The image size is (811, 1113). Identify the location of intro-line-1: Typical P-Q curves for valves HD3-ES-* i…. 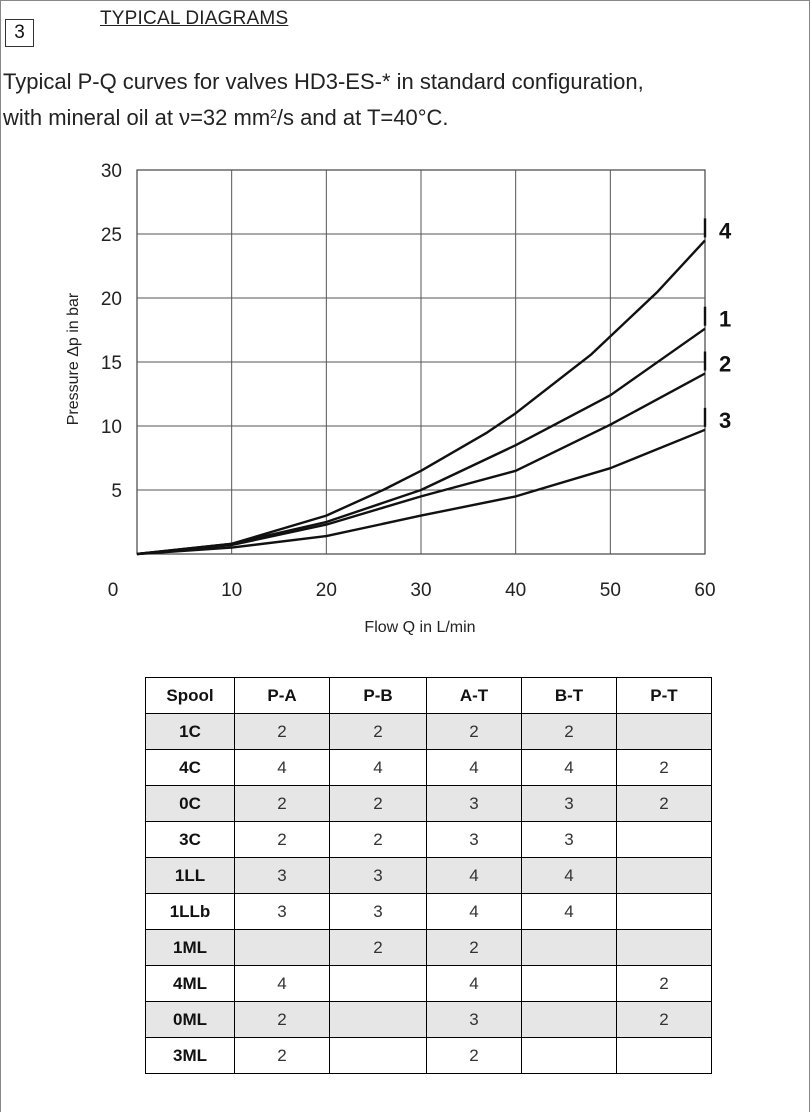
(323, 81).